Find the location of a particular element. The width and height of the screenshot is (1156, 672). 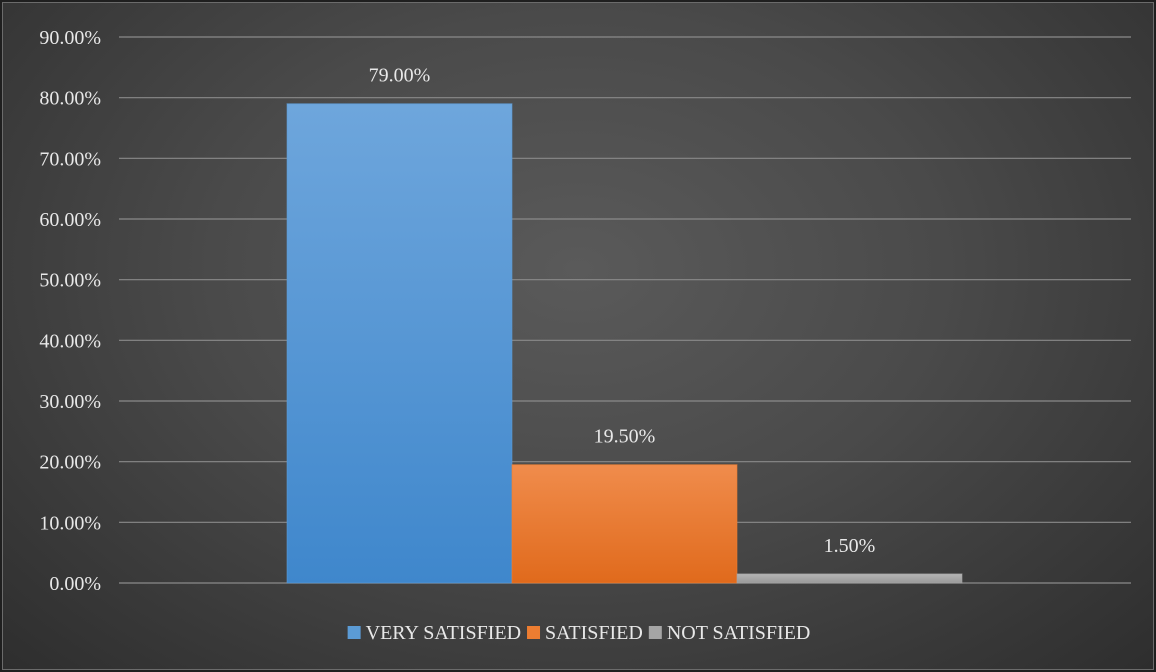

legend: VERY SATISFIED SATISFIED NOT SATISFIED is located at coordinates (579, 633).